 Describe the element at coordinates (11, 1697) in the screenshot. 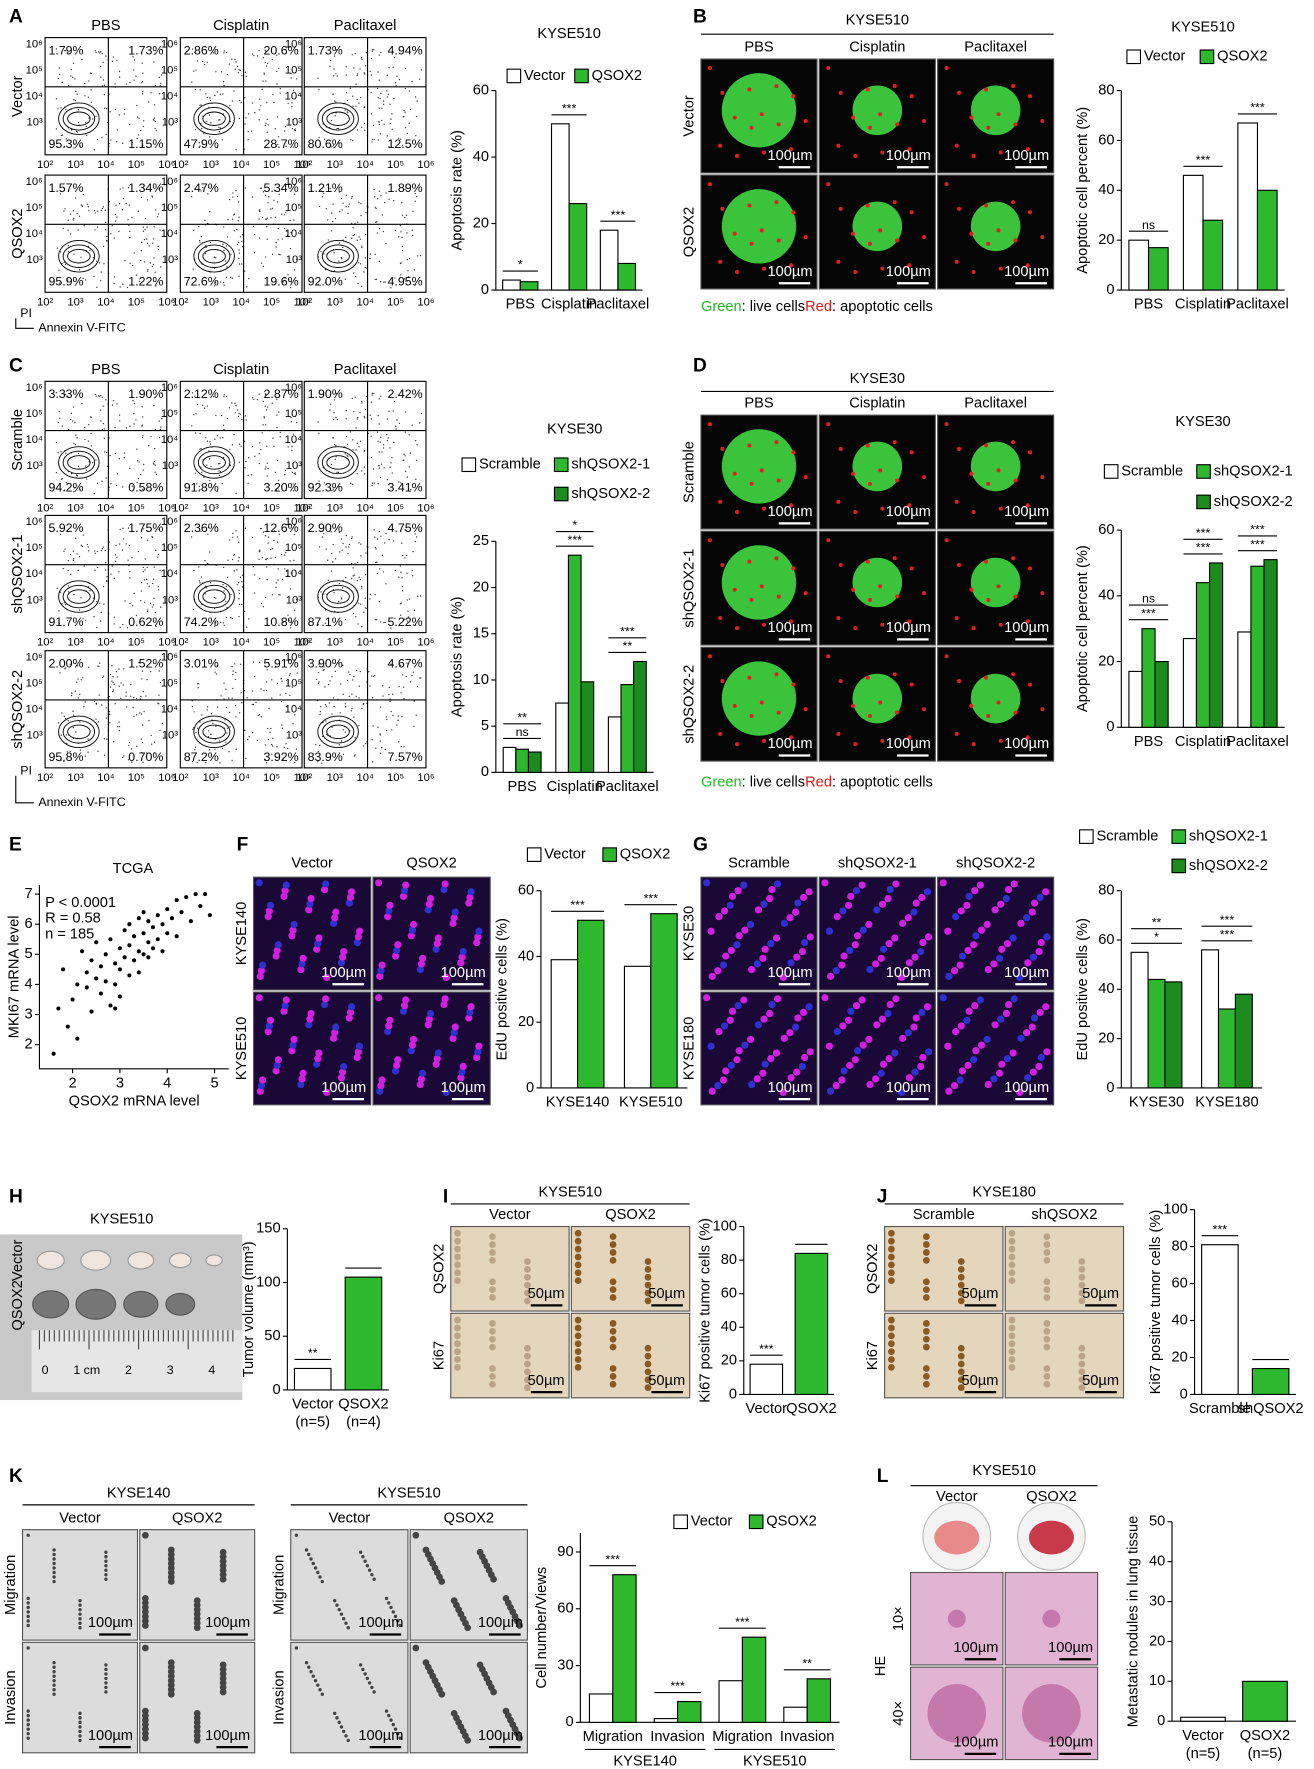

I see `row-label: Invasion` at that location.